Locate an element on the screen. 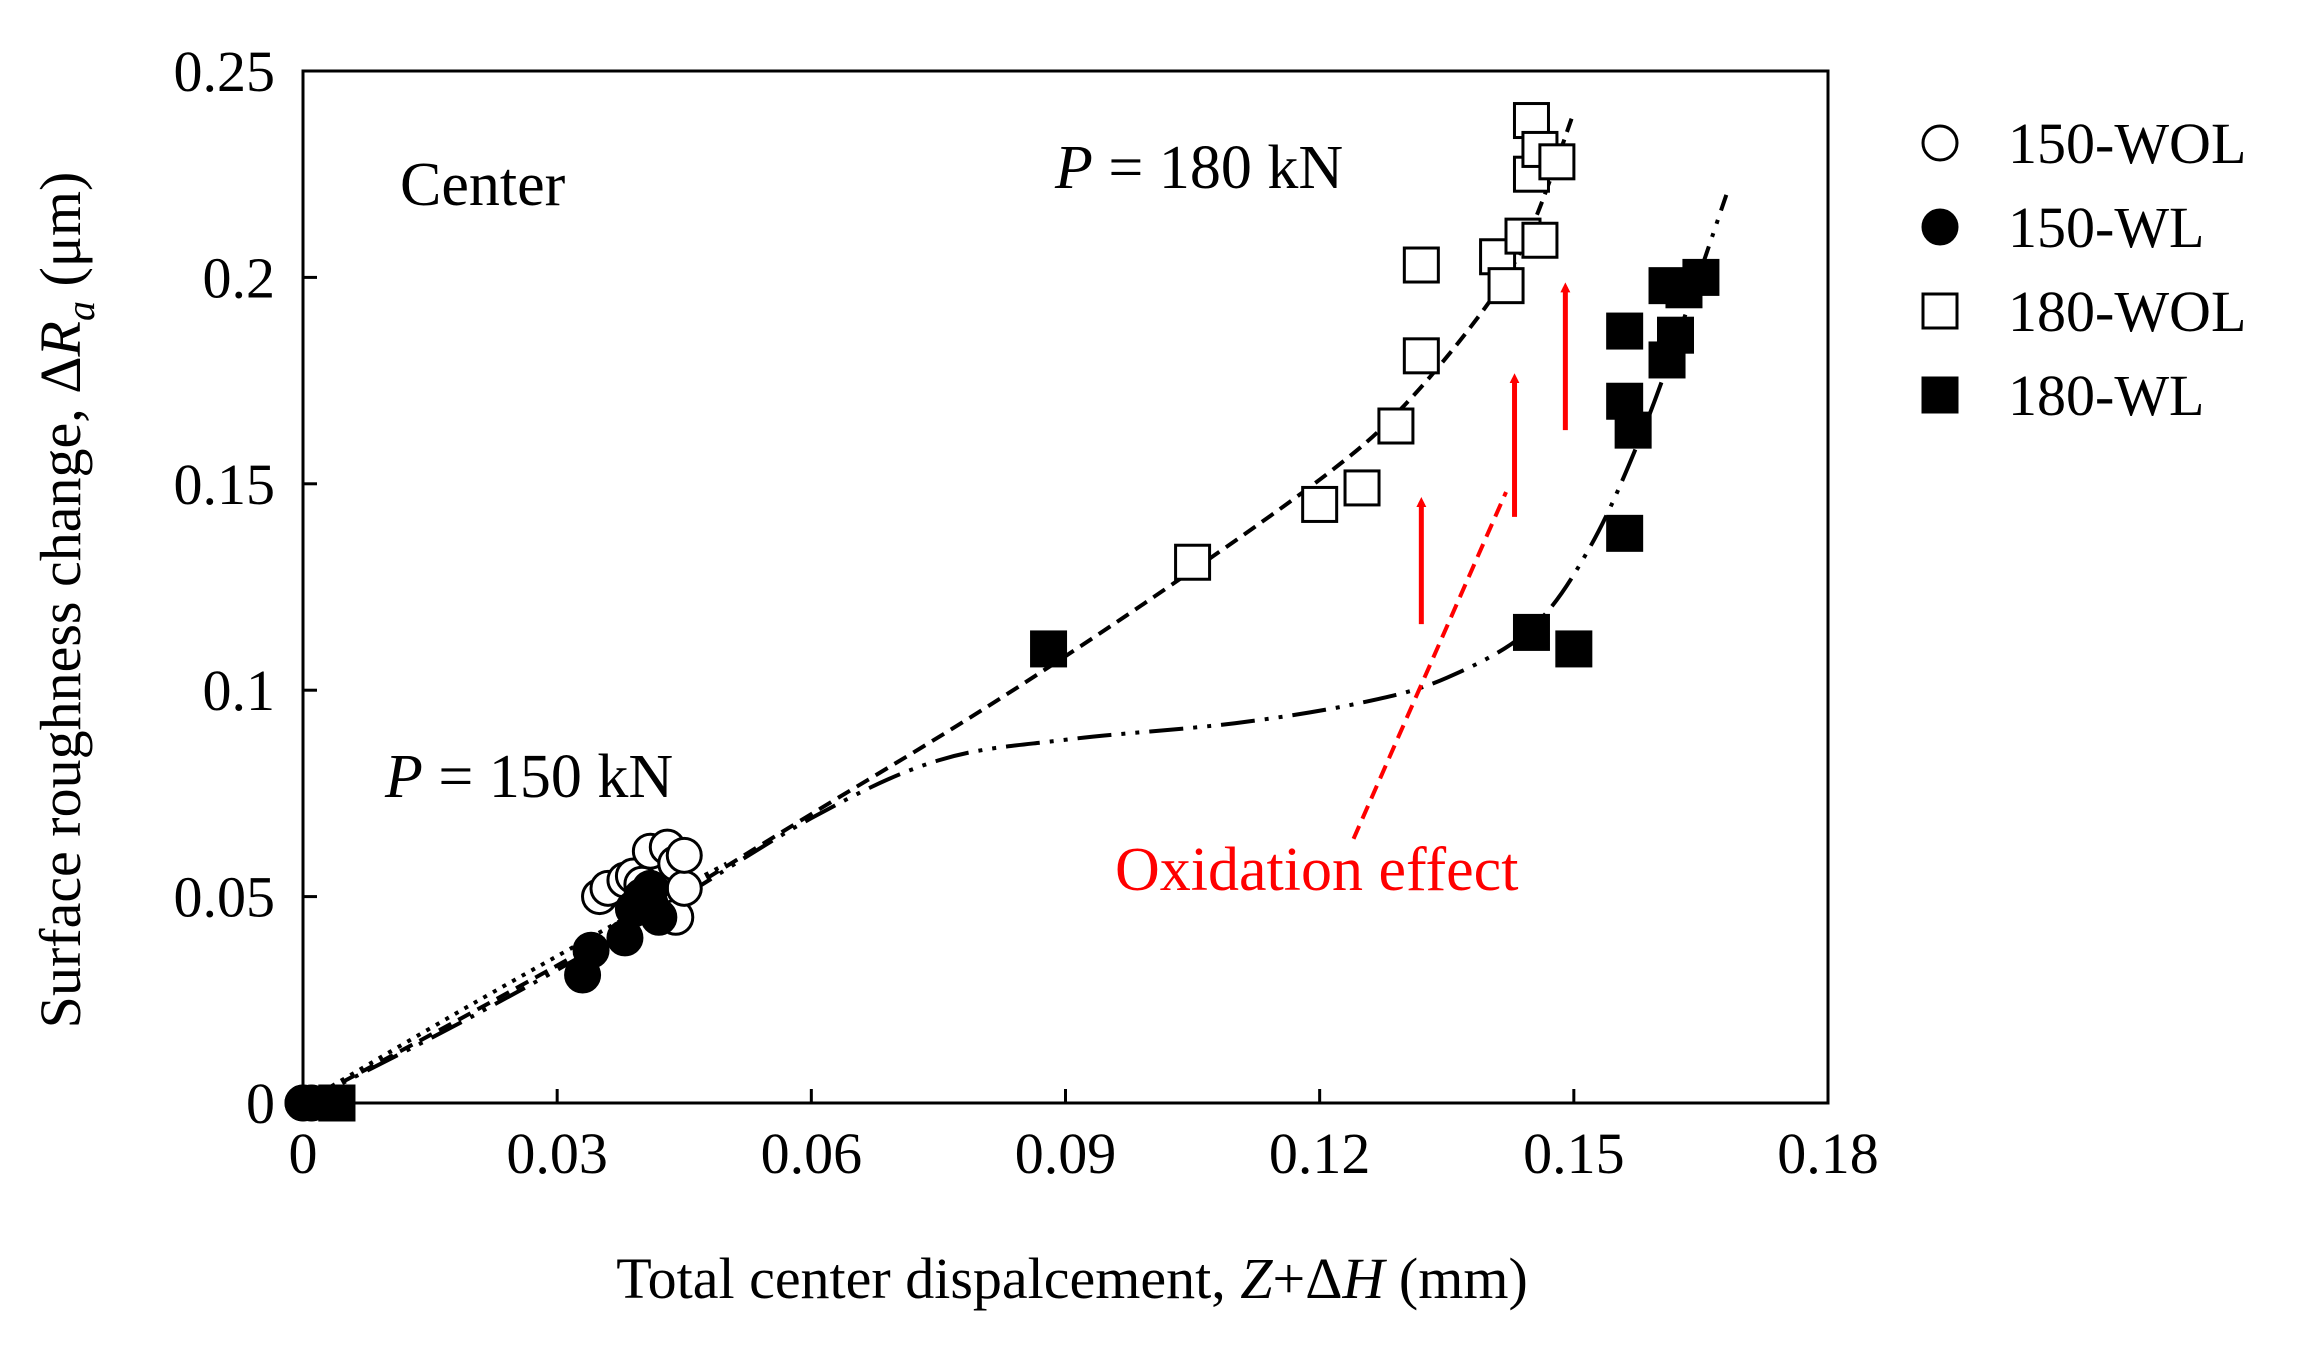 The height and width of the screenshot is (1348, 2320). legend-marker-150-wl is located at coordinates (1940, 227).